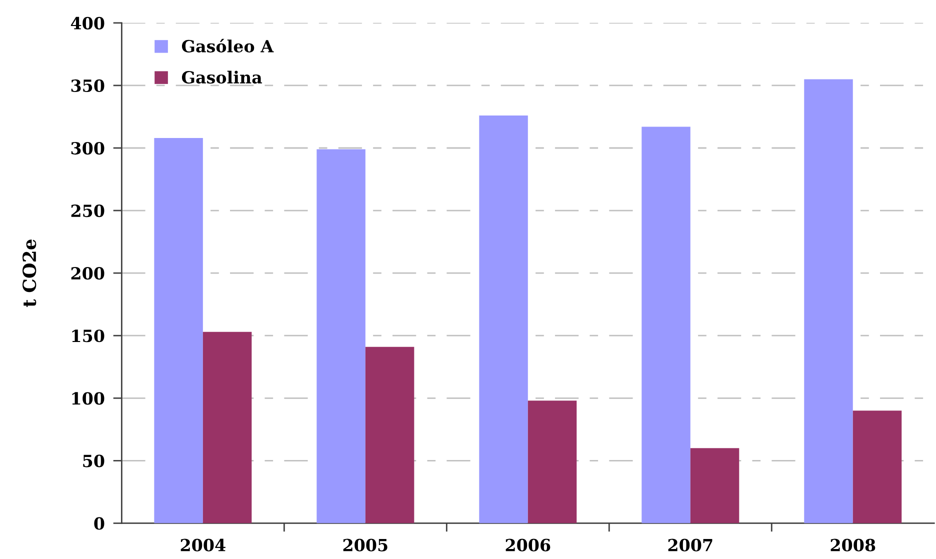 Image resolution: width=936 pixels, height=559 pixels. Describe the element at coordinates (365, 545) in the screenshot. I see `x-tick-label: 2005` at that location.